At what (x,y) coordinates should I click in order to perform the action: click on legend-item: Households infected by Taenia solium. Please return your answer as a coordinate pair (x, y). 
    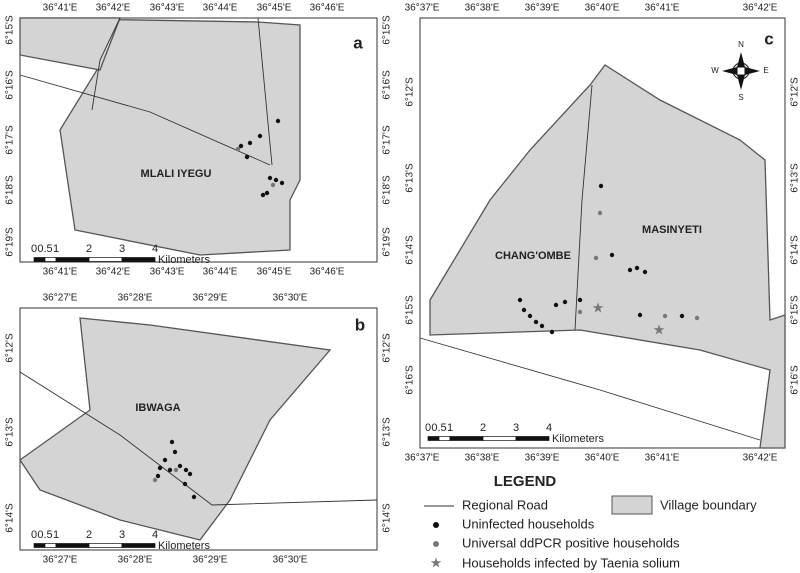
    Looking at the image, I should click on (571, 562).